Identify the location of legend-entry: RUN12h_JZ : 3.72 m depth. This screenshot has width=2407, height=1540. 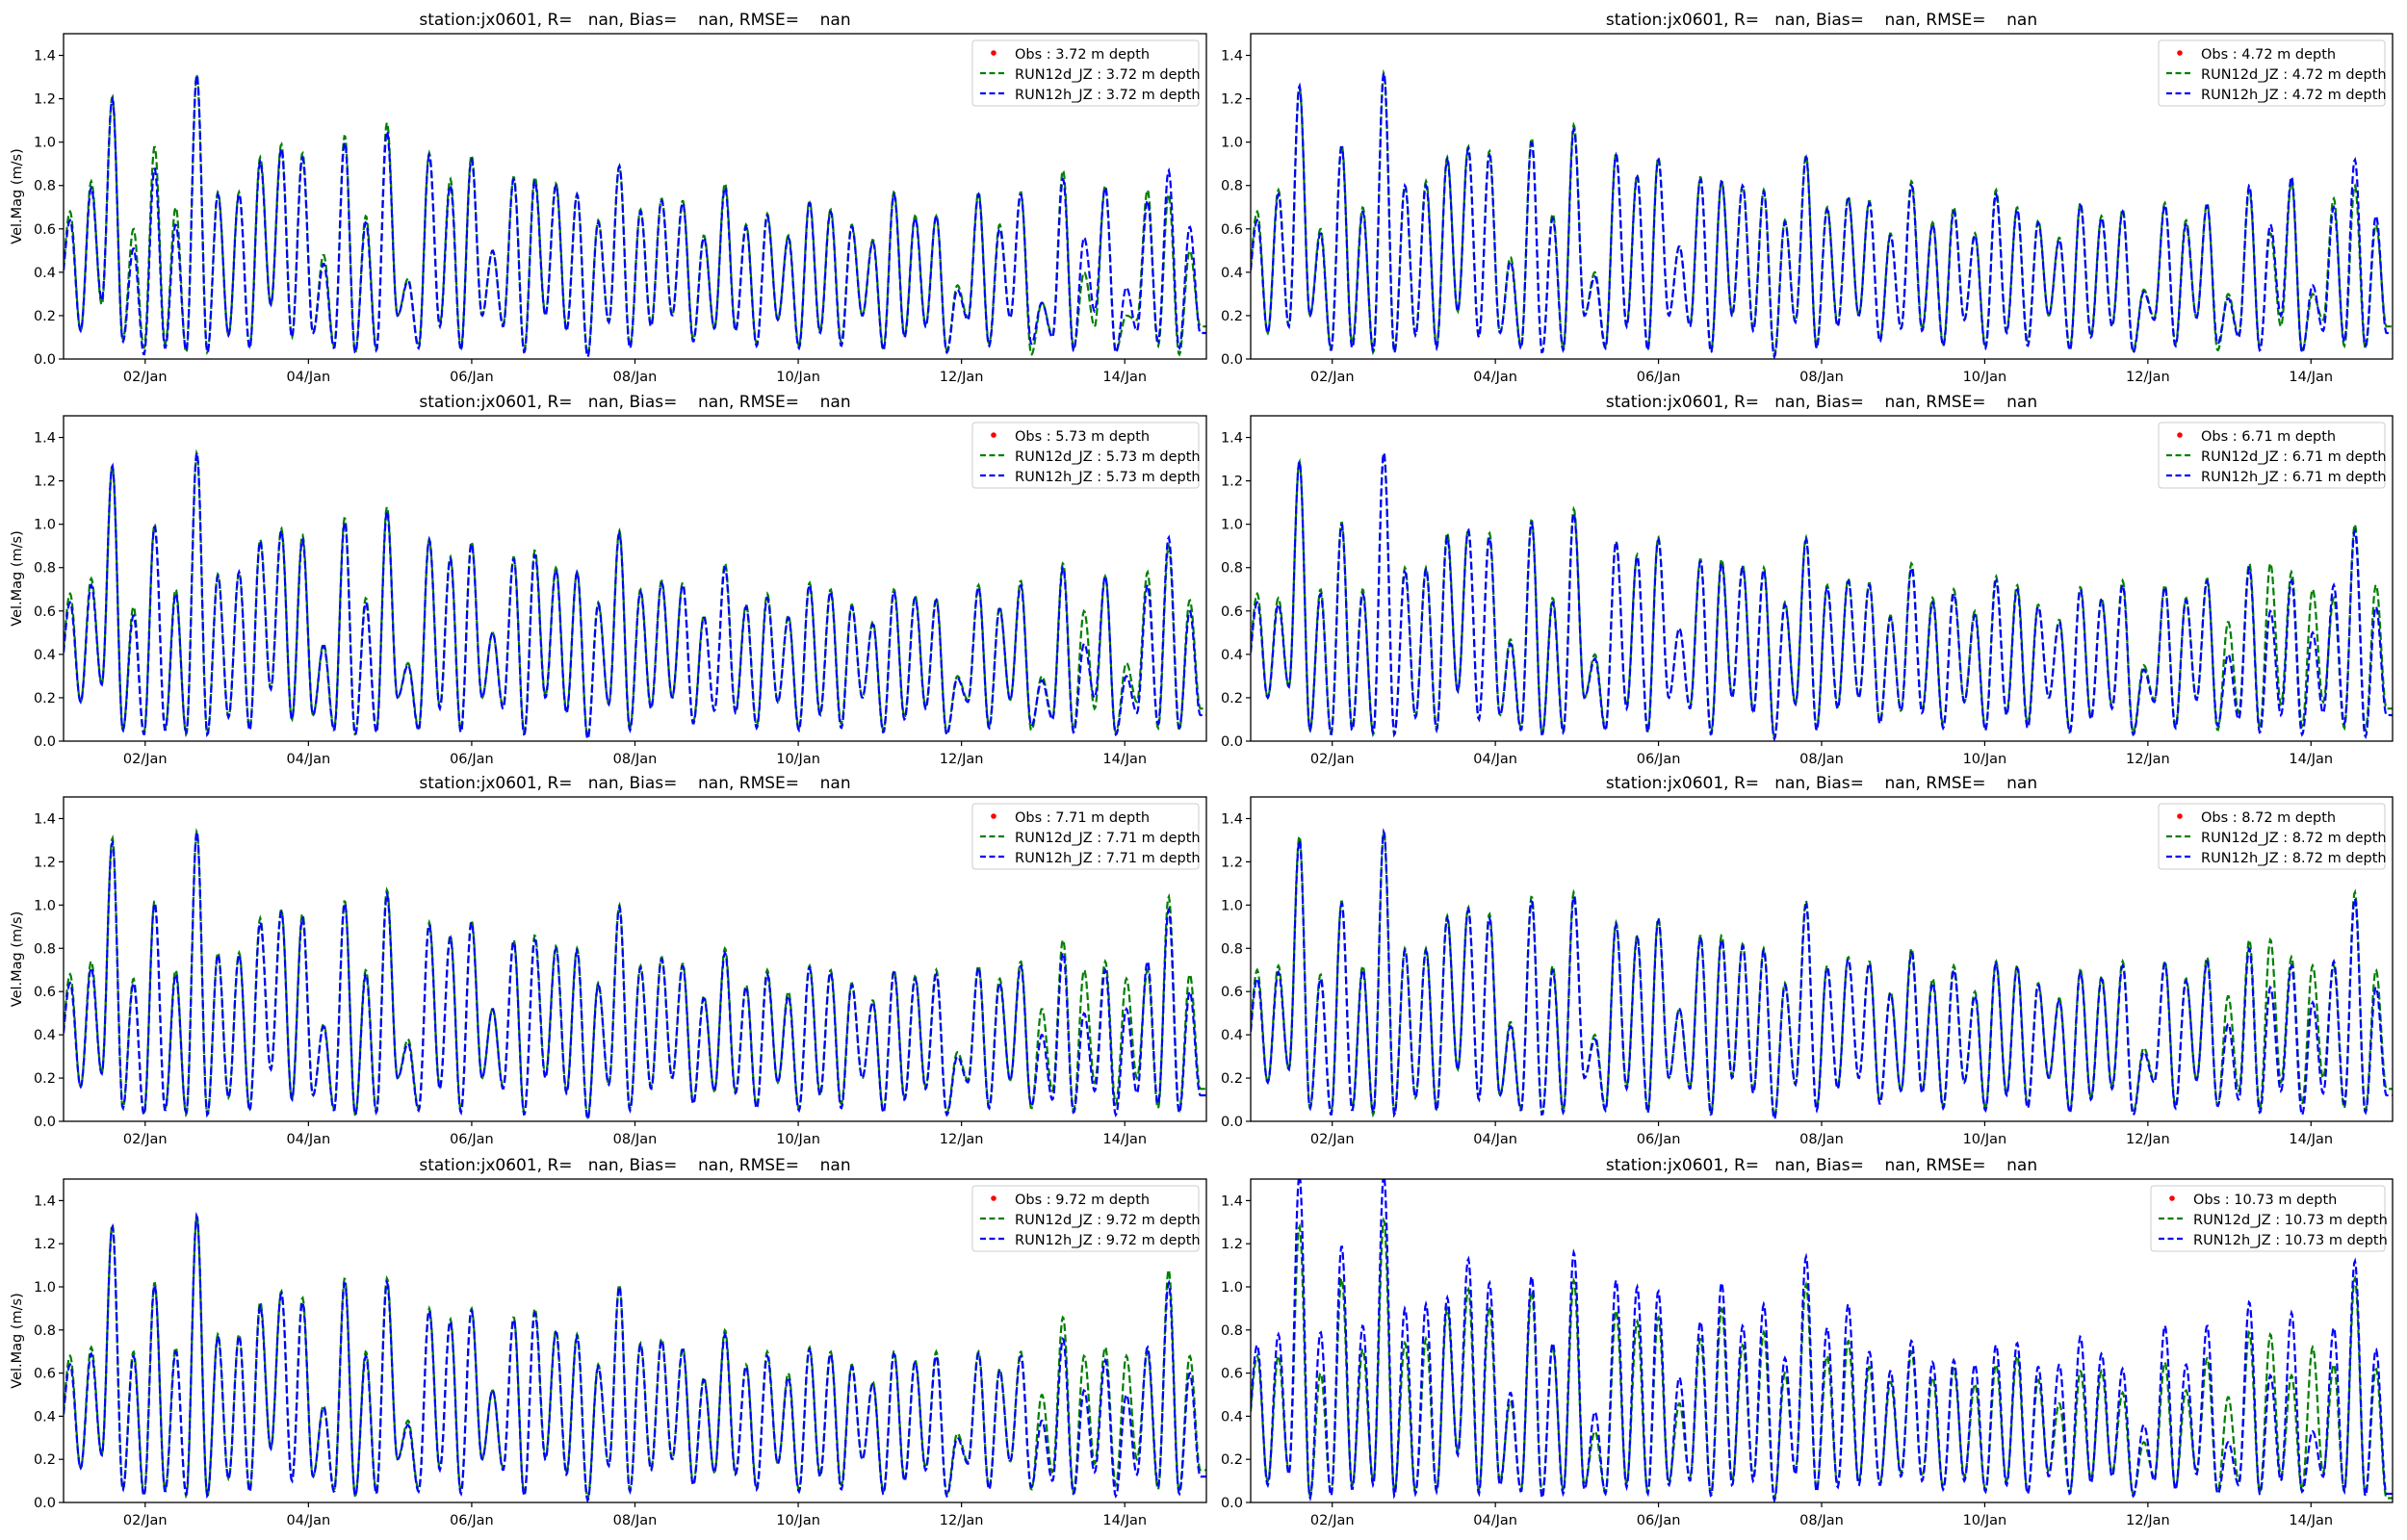
(1108, 95).